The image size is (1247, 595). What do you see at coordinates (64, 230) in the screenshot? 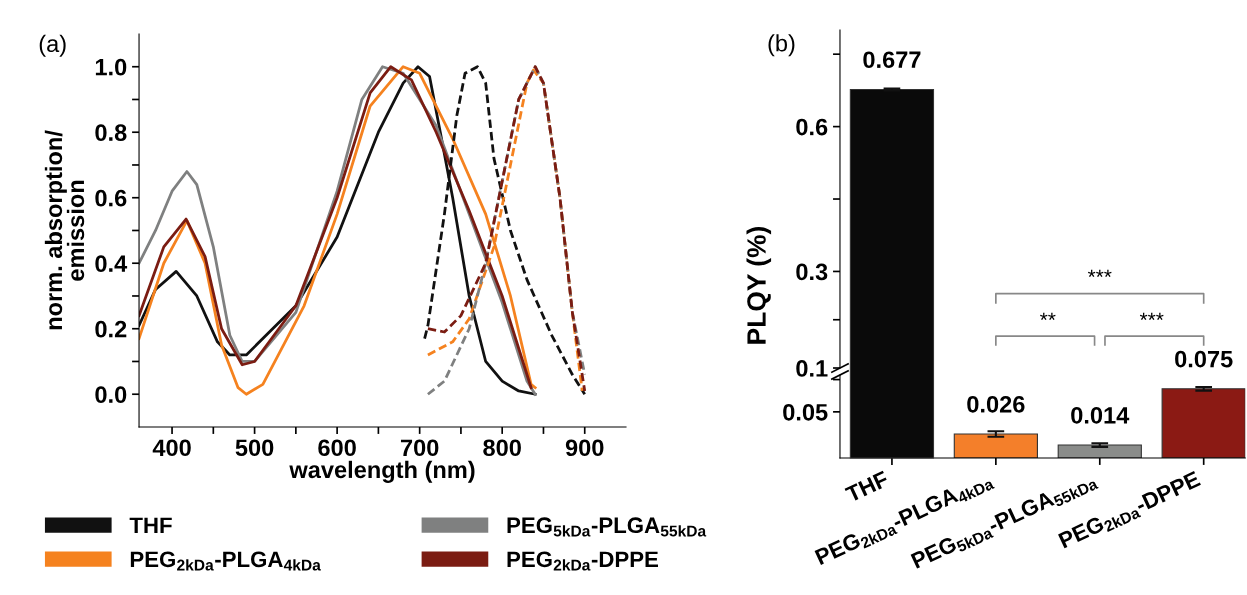
I see `y-axis-title: norm. absorption/ emission` at bounding box center [64, 230].